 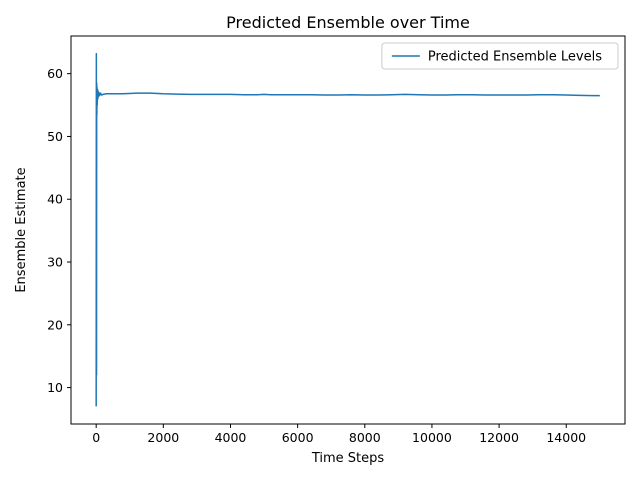 What do you see at coordinates (55, 199) in the screenshot?
I see `y-tick-label: 40` at bounding box center [55, 199].